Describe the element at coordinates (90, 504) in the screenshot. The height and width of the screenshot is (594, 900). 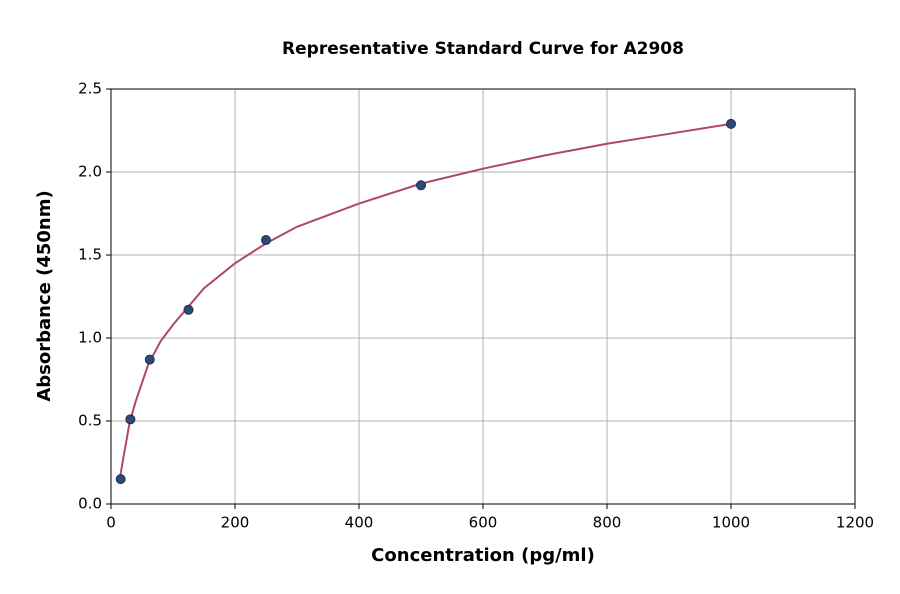
I see `y-tick-label: 0.0` at that location.